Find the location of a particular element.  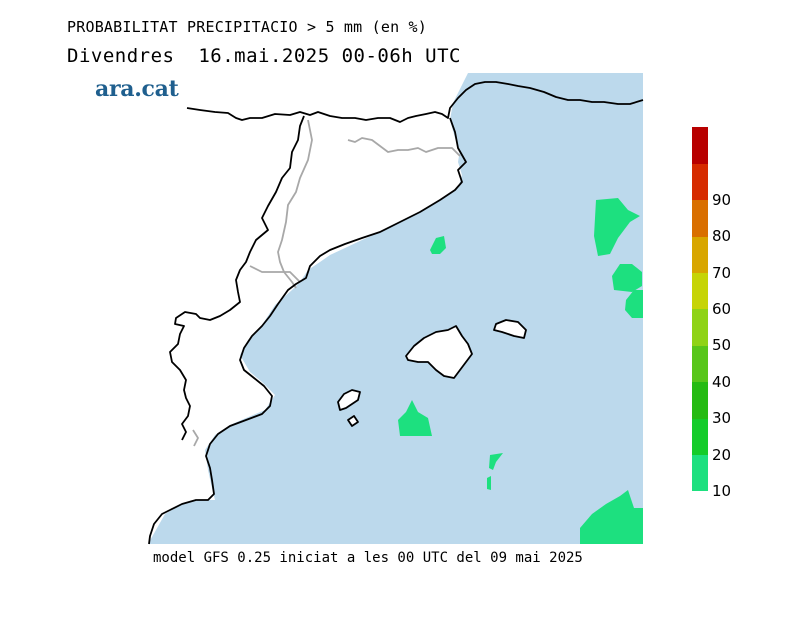

precip-patch-ibiza is located at coordinates (415, 418).